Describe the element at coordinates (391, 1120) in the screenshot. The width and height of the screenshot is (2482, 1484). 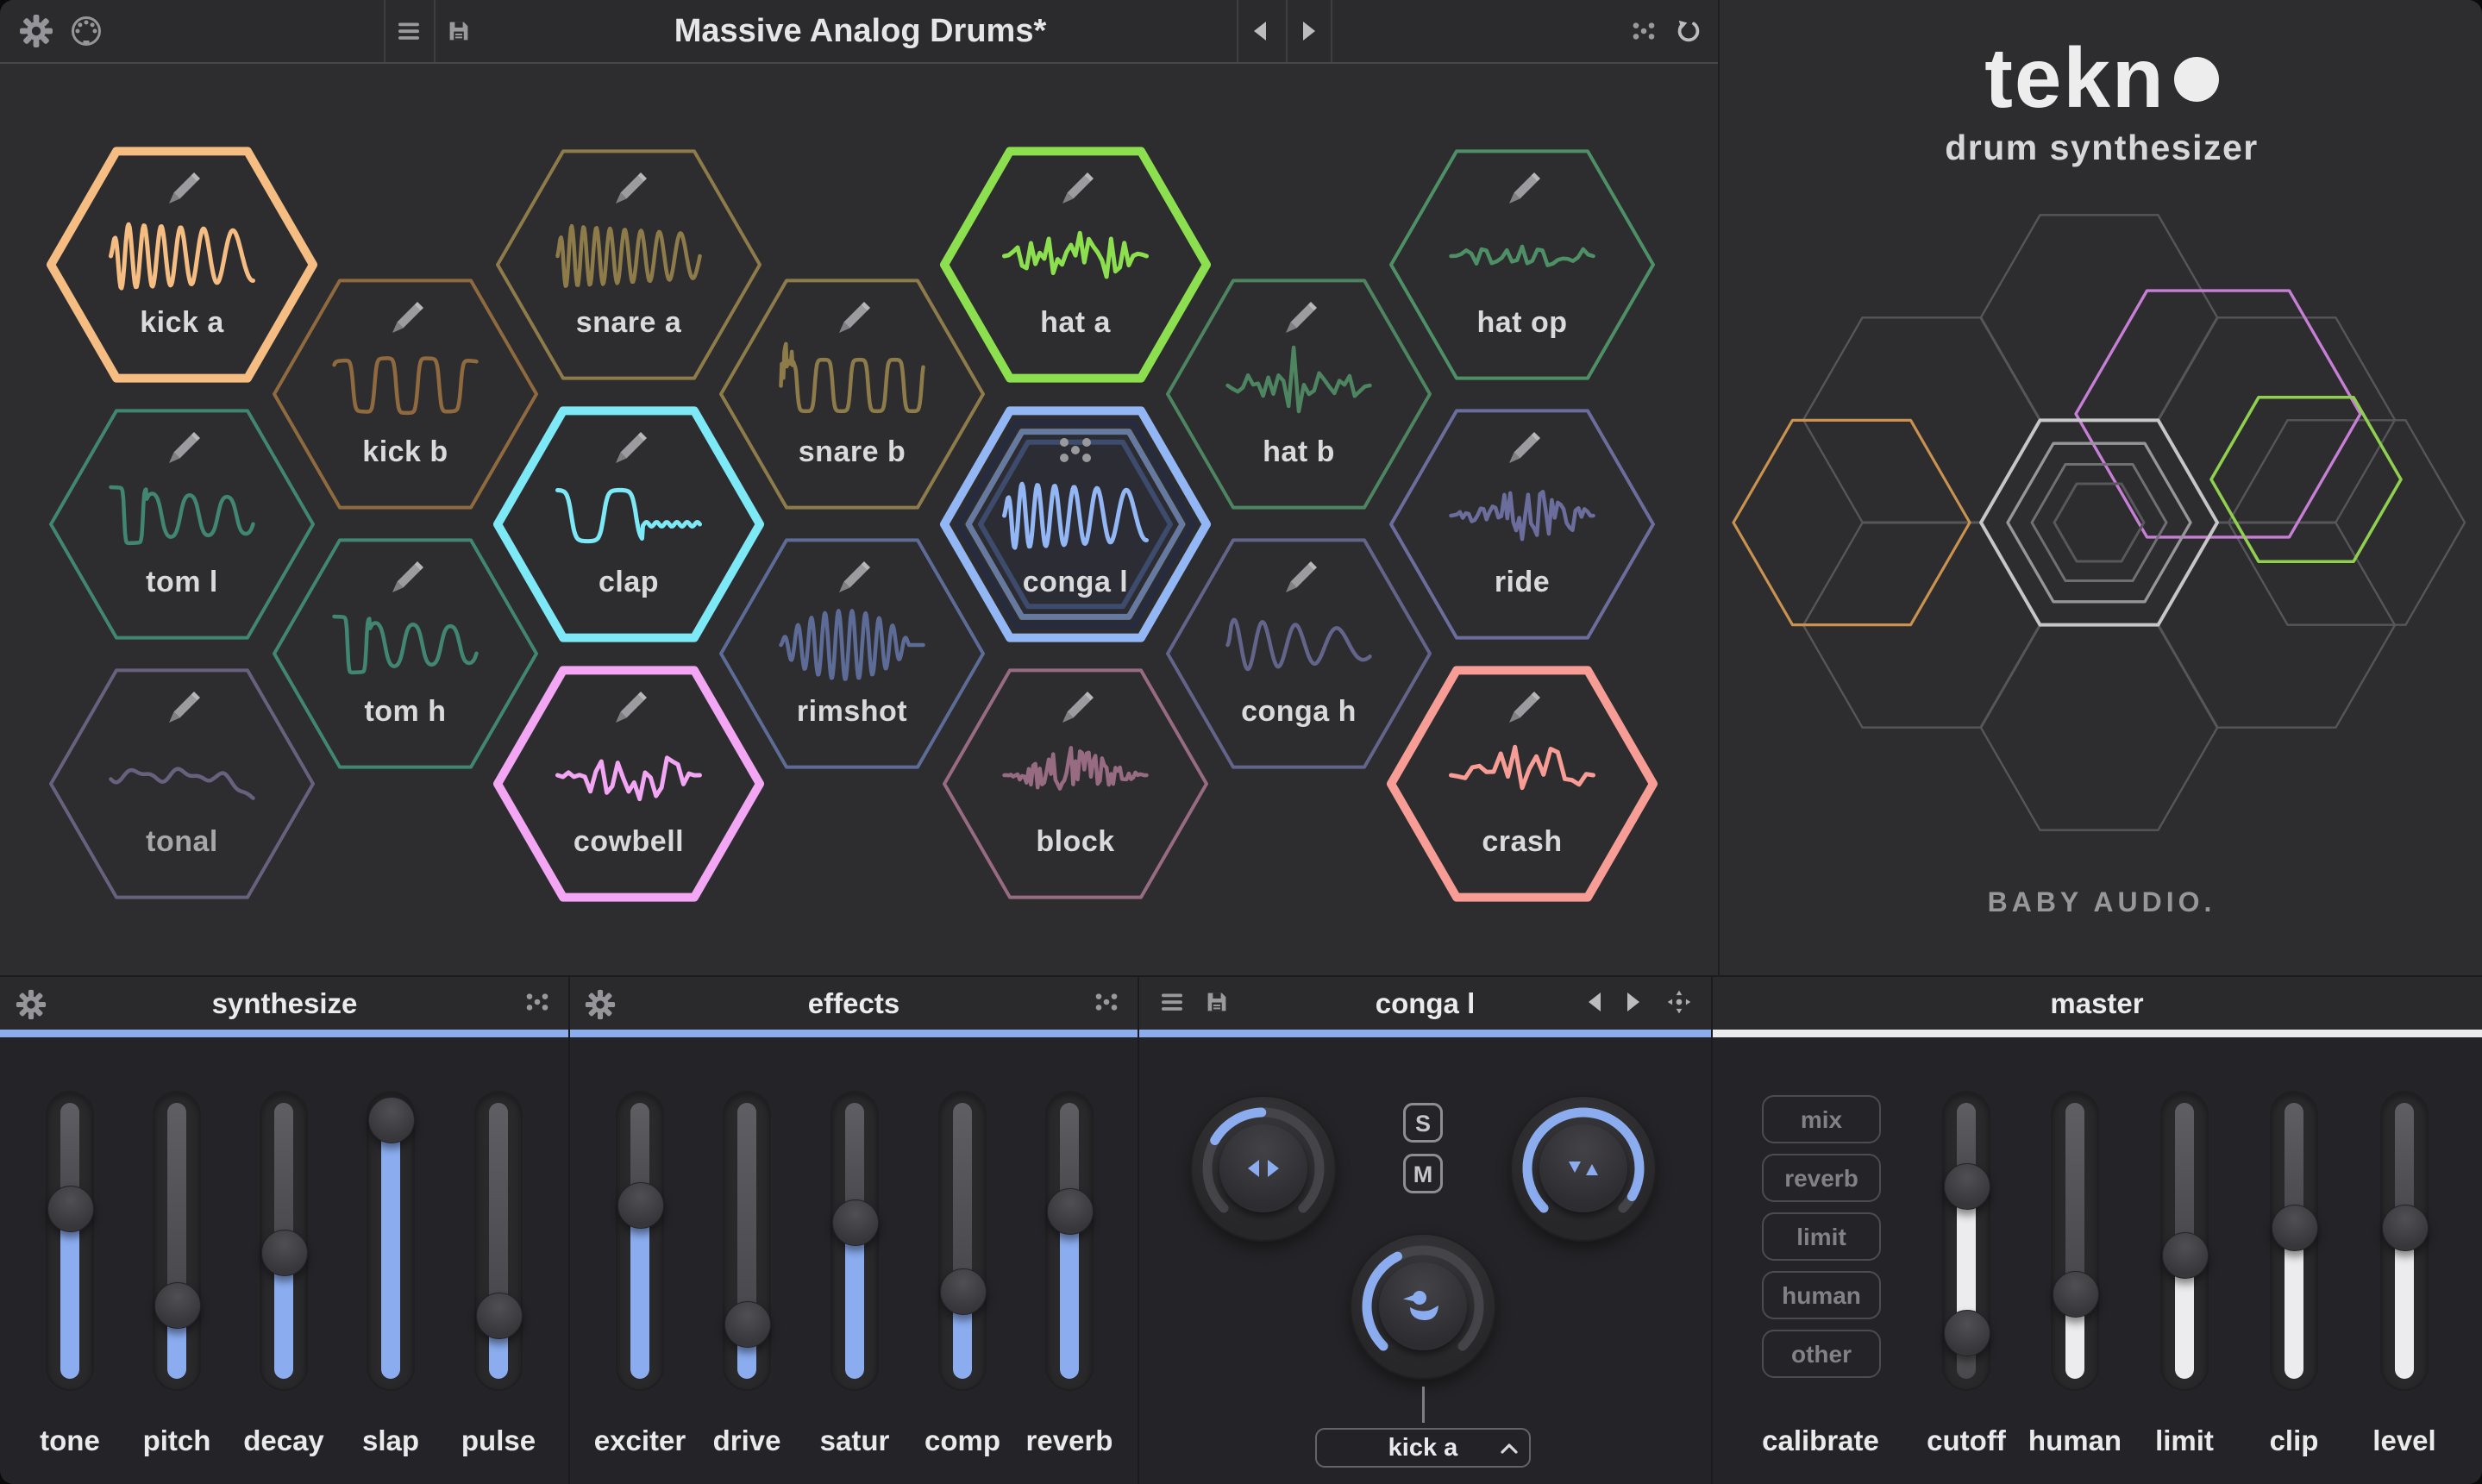
I see `synthesize-slap-slider-thumb` at that location.